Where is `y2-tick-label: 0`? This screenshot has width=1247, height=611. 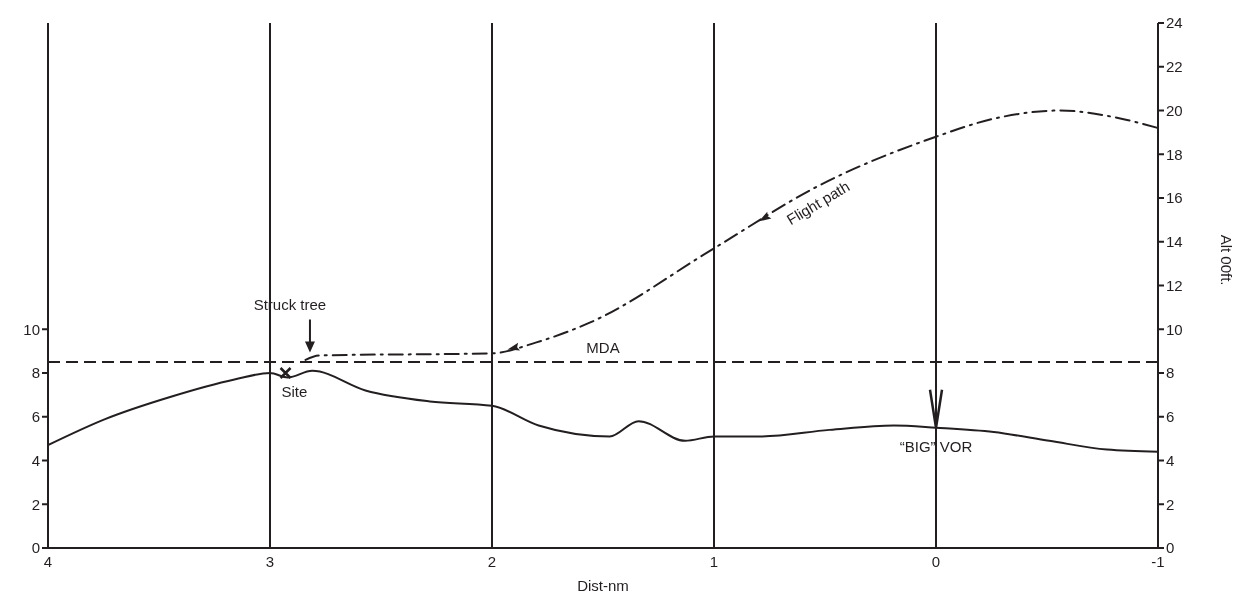 y2-tick-label: 0 is located at coordinates (1170, 548).